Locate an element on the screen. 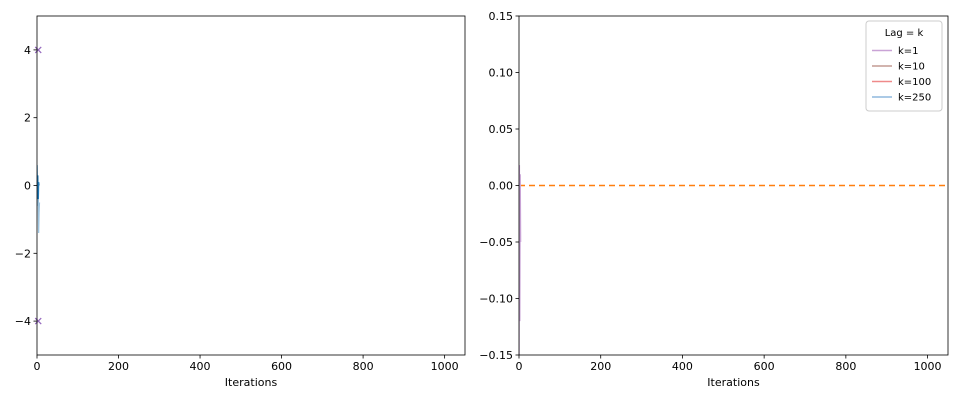 The height and width of the screenshot is (400, 960). legend-entry-1: k=10 is located at coordinates (911, 67).